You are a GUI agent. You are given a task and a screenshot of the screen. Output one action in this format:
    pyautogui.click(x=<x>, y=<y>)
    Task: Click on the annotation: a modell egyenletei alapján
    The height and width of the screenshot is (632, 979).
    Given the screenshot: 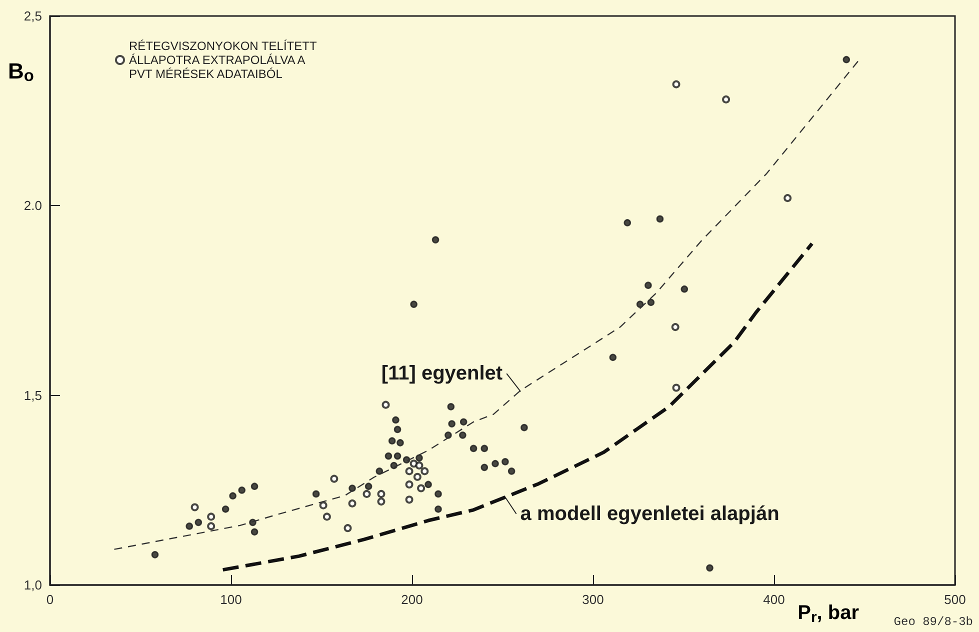 What is the action you would take?
    pyautogui.click(x=650, y=513)
    